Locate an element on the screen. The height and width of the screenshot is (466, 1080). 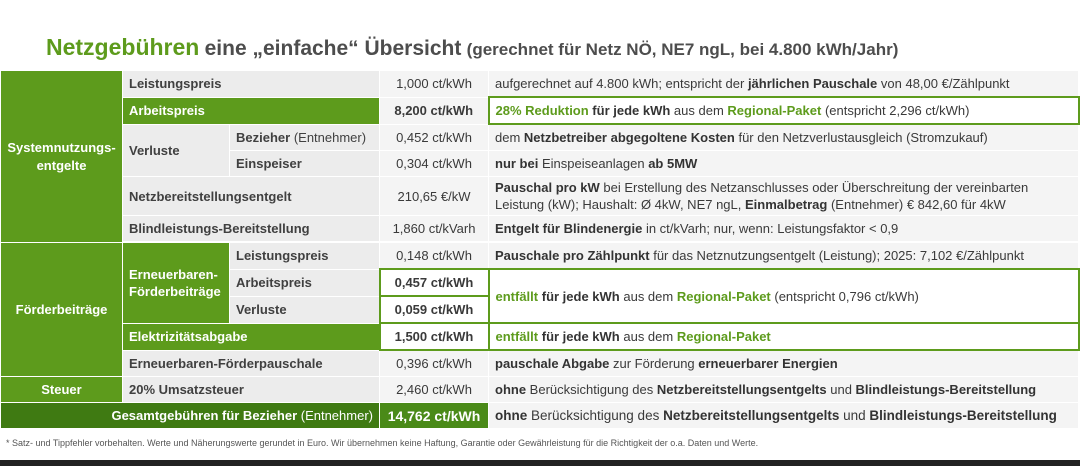
row-sublabel: Verluste is located at coordinates (304, 309).